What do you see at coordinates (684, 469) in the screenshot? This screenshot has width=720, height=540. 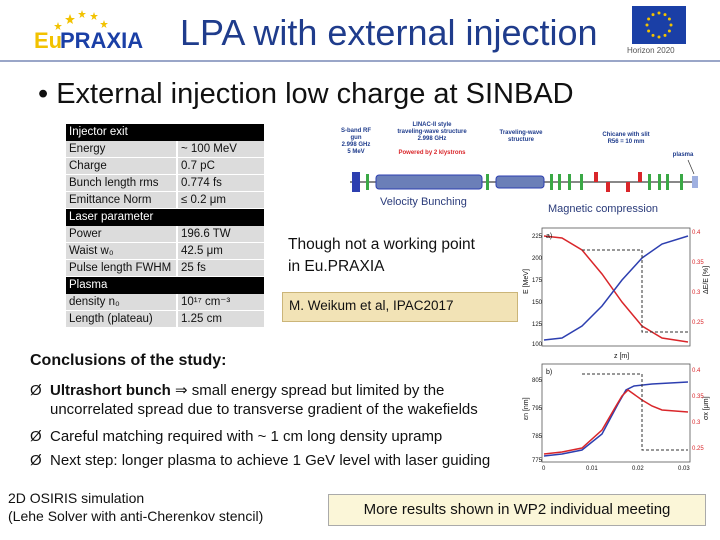 I see `x-tick-label: 0.03` at bounding box center [684, 469].